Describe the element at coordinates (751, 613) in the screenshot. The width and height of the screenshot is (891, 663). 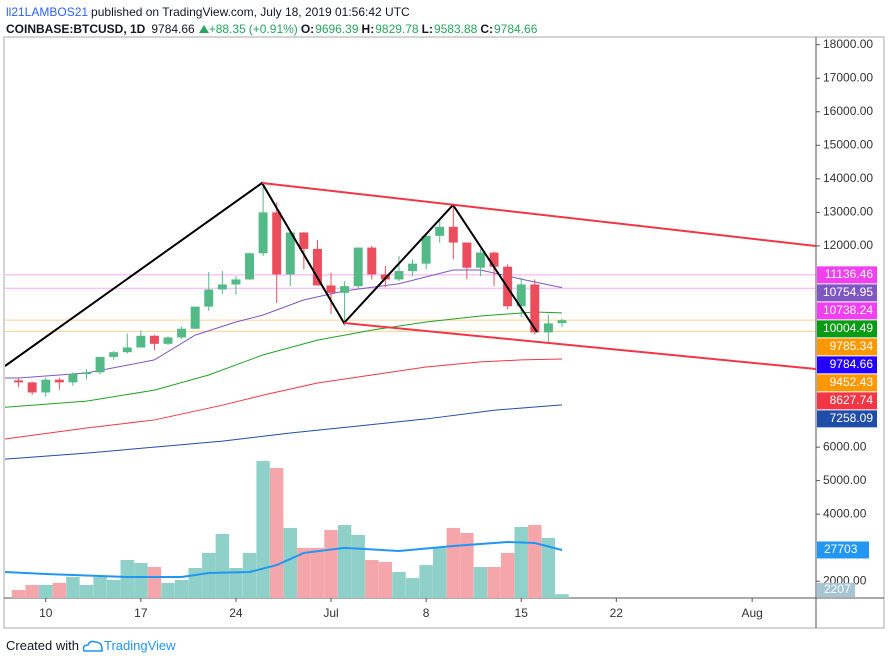
I see `x-tick-label: Aug` at that location.